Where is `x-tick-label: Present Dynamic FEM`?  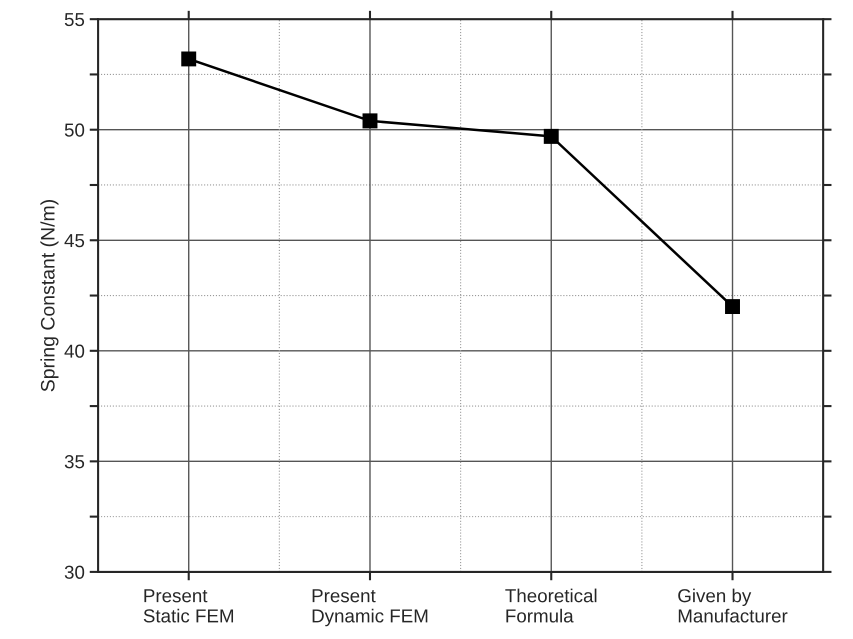 x-tick-label: Present Dynamic FEM is located at coordinates (370, 607).